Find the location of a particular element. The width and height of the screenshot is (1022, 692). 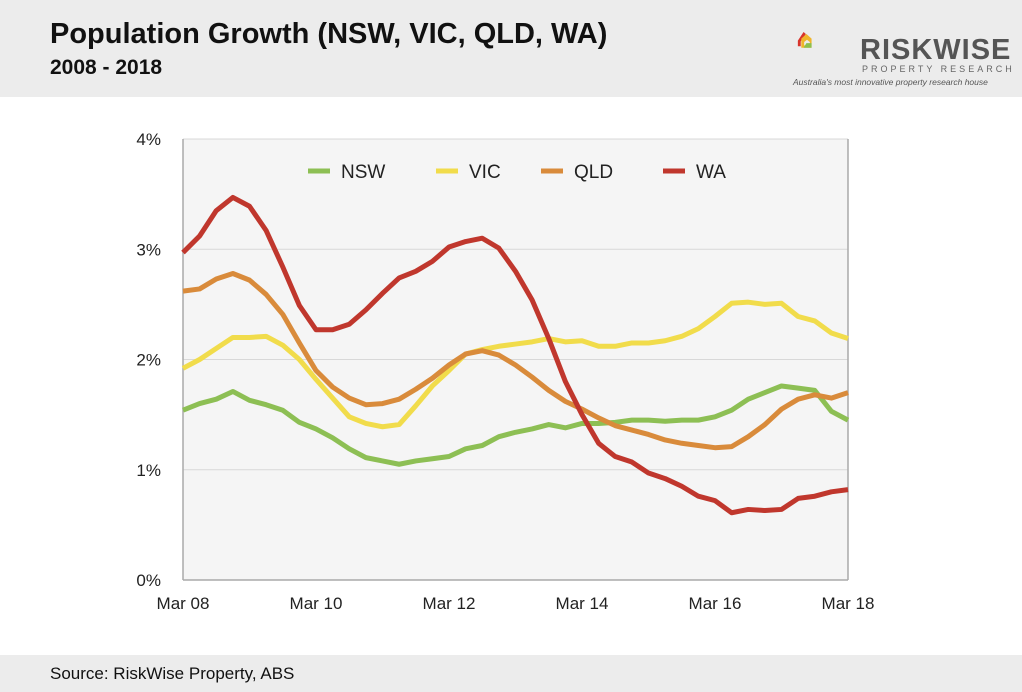

logo-subtitle: PROPERTY RESEARCH is located at coordinates (938, 69).